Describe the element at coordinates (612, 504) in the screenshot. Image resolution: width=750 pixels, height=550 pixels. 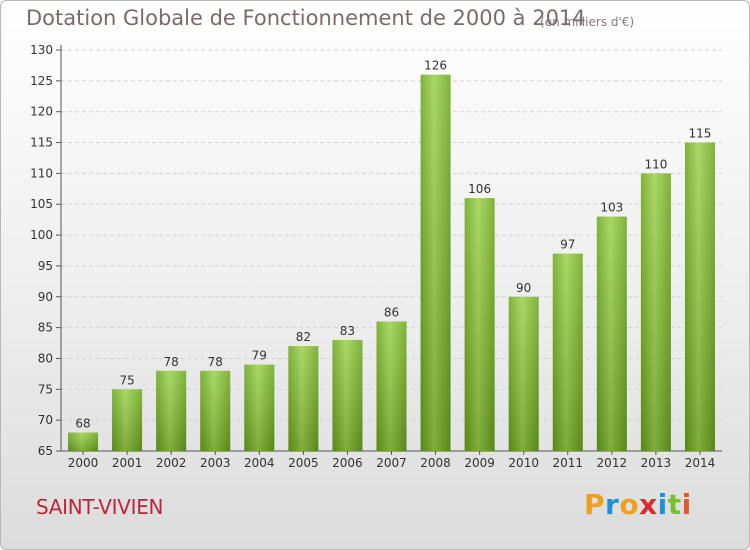
I see `logo-letter: r` at that location.